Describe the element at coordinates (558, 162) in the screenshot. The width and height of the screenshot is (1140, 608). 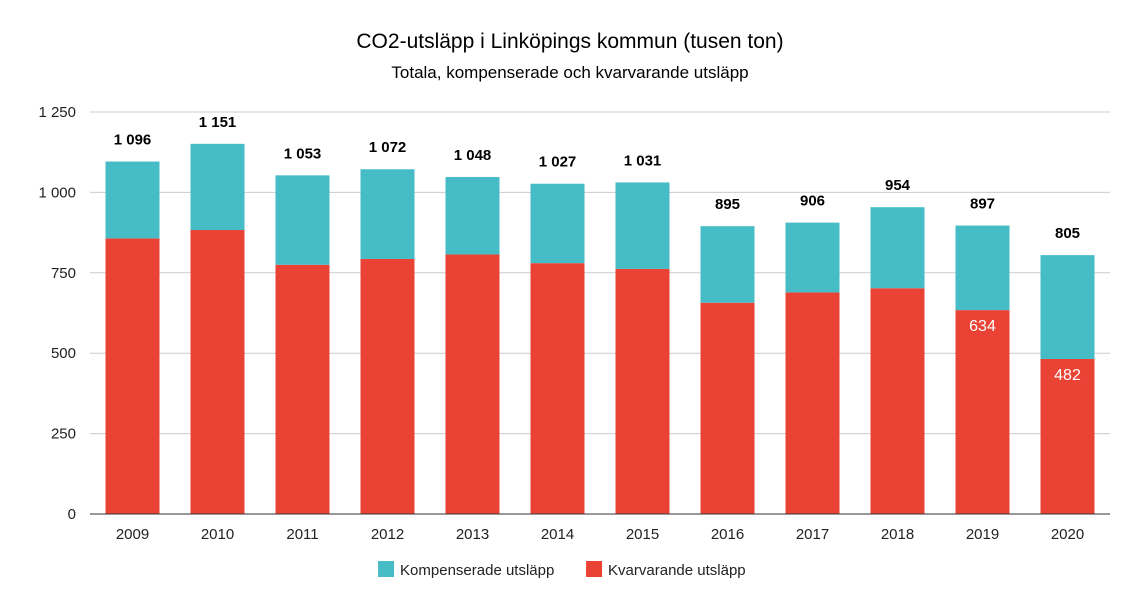
I see `total-label: 1 027` at that location.